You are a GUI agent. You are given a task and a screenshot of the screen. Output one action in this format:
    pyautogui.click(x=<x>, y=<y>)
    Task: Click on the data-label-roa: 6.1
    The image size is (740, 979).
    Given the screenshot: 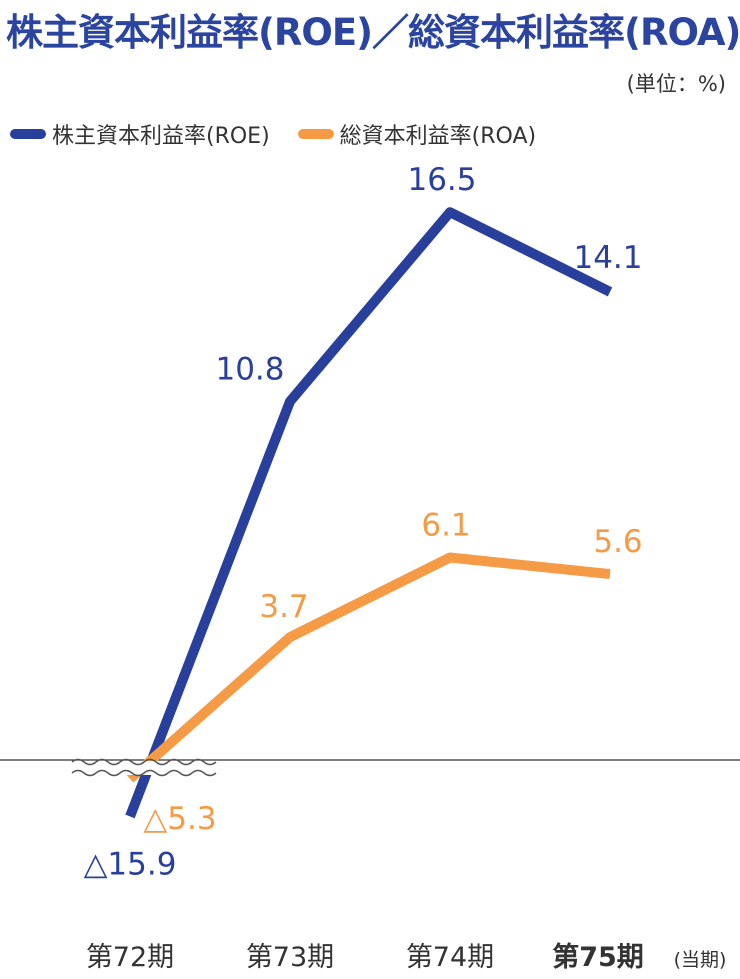 What is the action you would take?
    pyautogui.click(x=445, y=525)
    